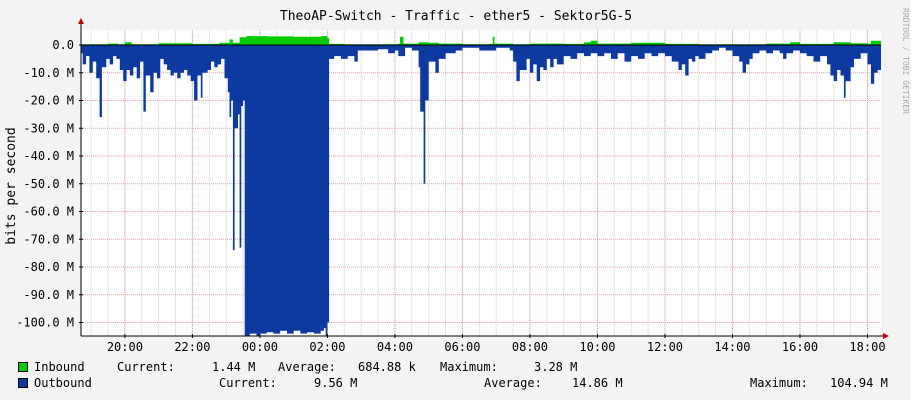 This screenshot has height=400, width=911. What do you see at coordinates (260, 347) in the screenshot?
I see `x-tick-label: 00:00` at bounding box center [260, 347].